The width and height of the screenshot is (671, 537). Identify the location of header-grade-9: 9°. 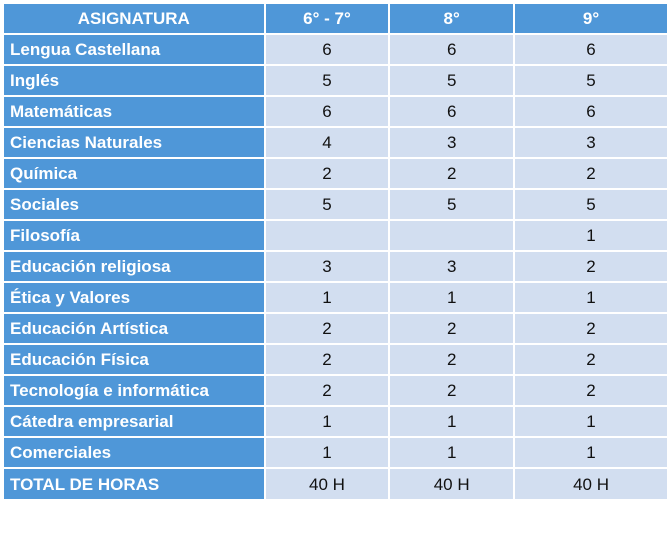
(591, 18).